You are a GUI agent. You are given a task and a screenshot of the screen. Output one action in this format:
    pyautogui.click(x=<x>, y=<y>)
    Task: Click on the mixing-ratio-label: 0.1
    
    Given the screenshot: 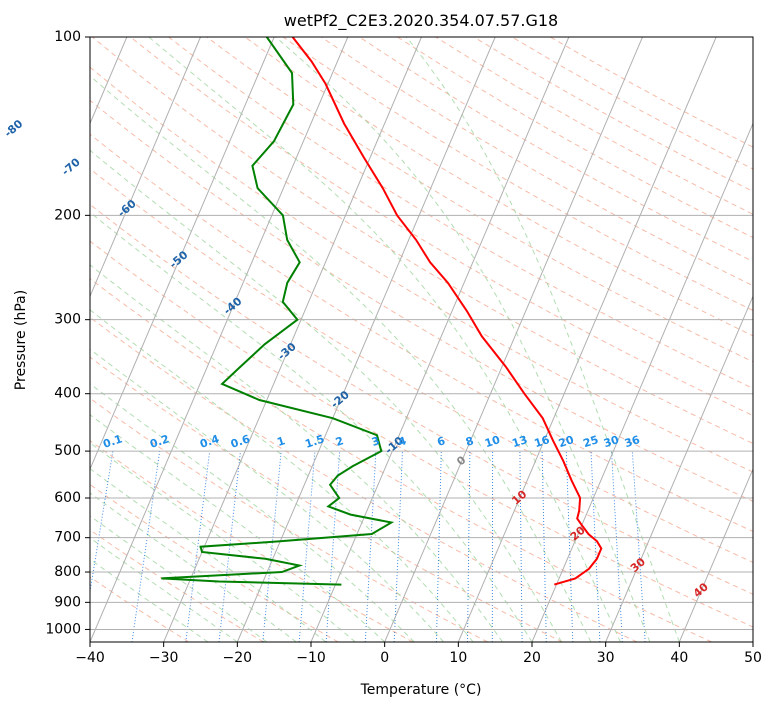 What is the action you would take?
    pyautogui.click(x=112, y=441)
    